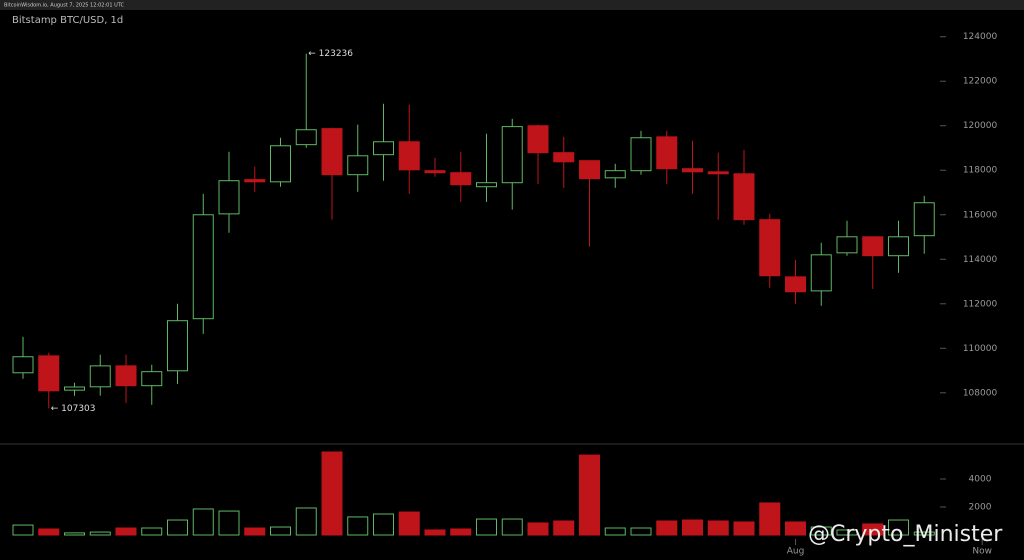  I want to click on x-tick-label: Now, so click(982, 552).